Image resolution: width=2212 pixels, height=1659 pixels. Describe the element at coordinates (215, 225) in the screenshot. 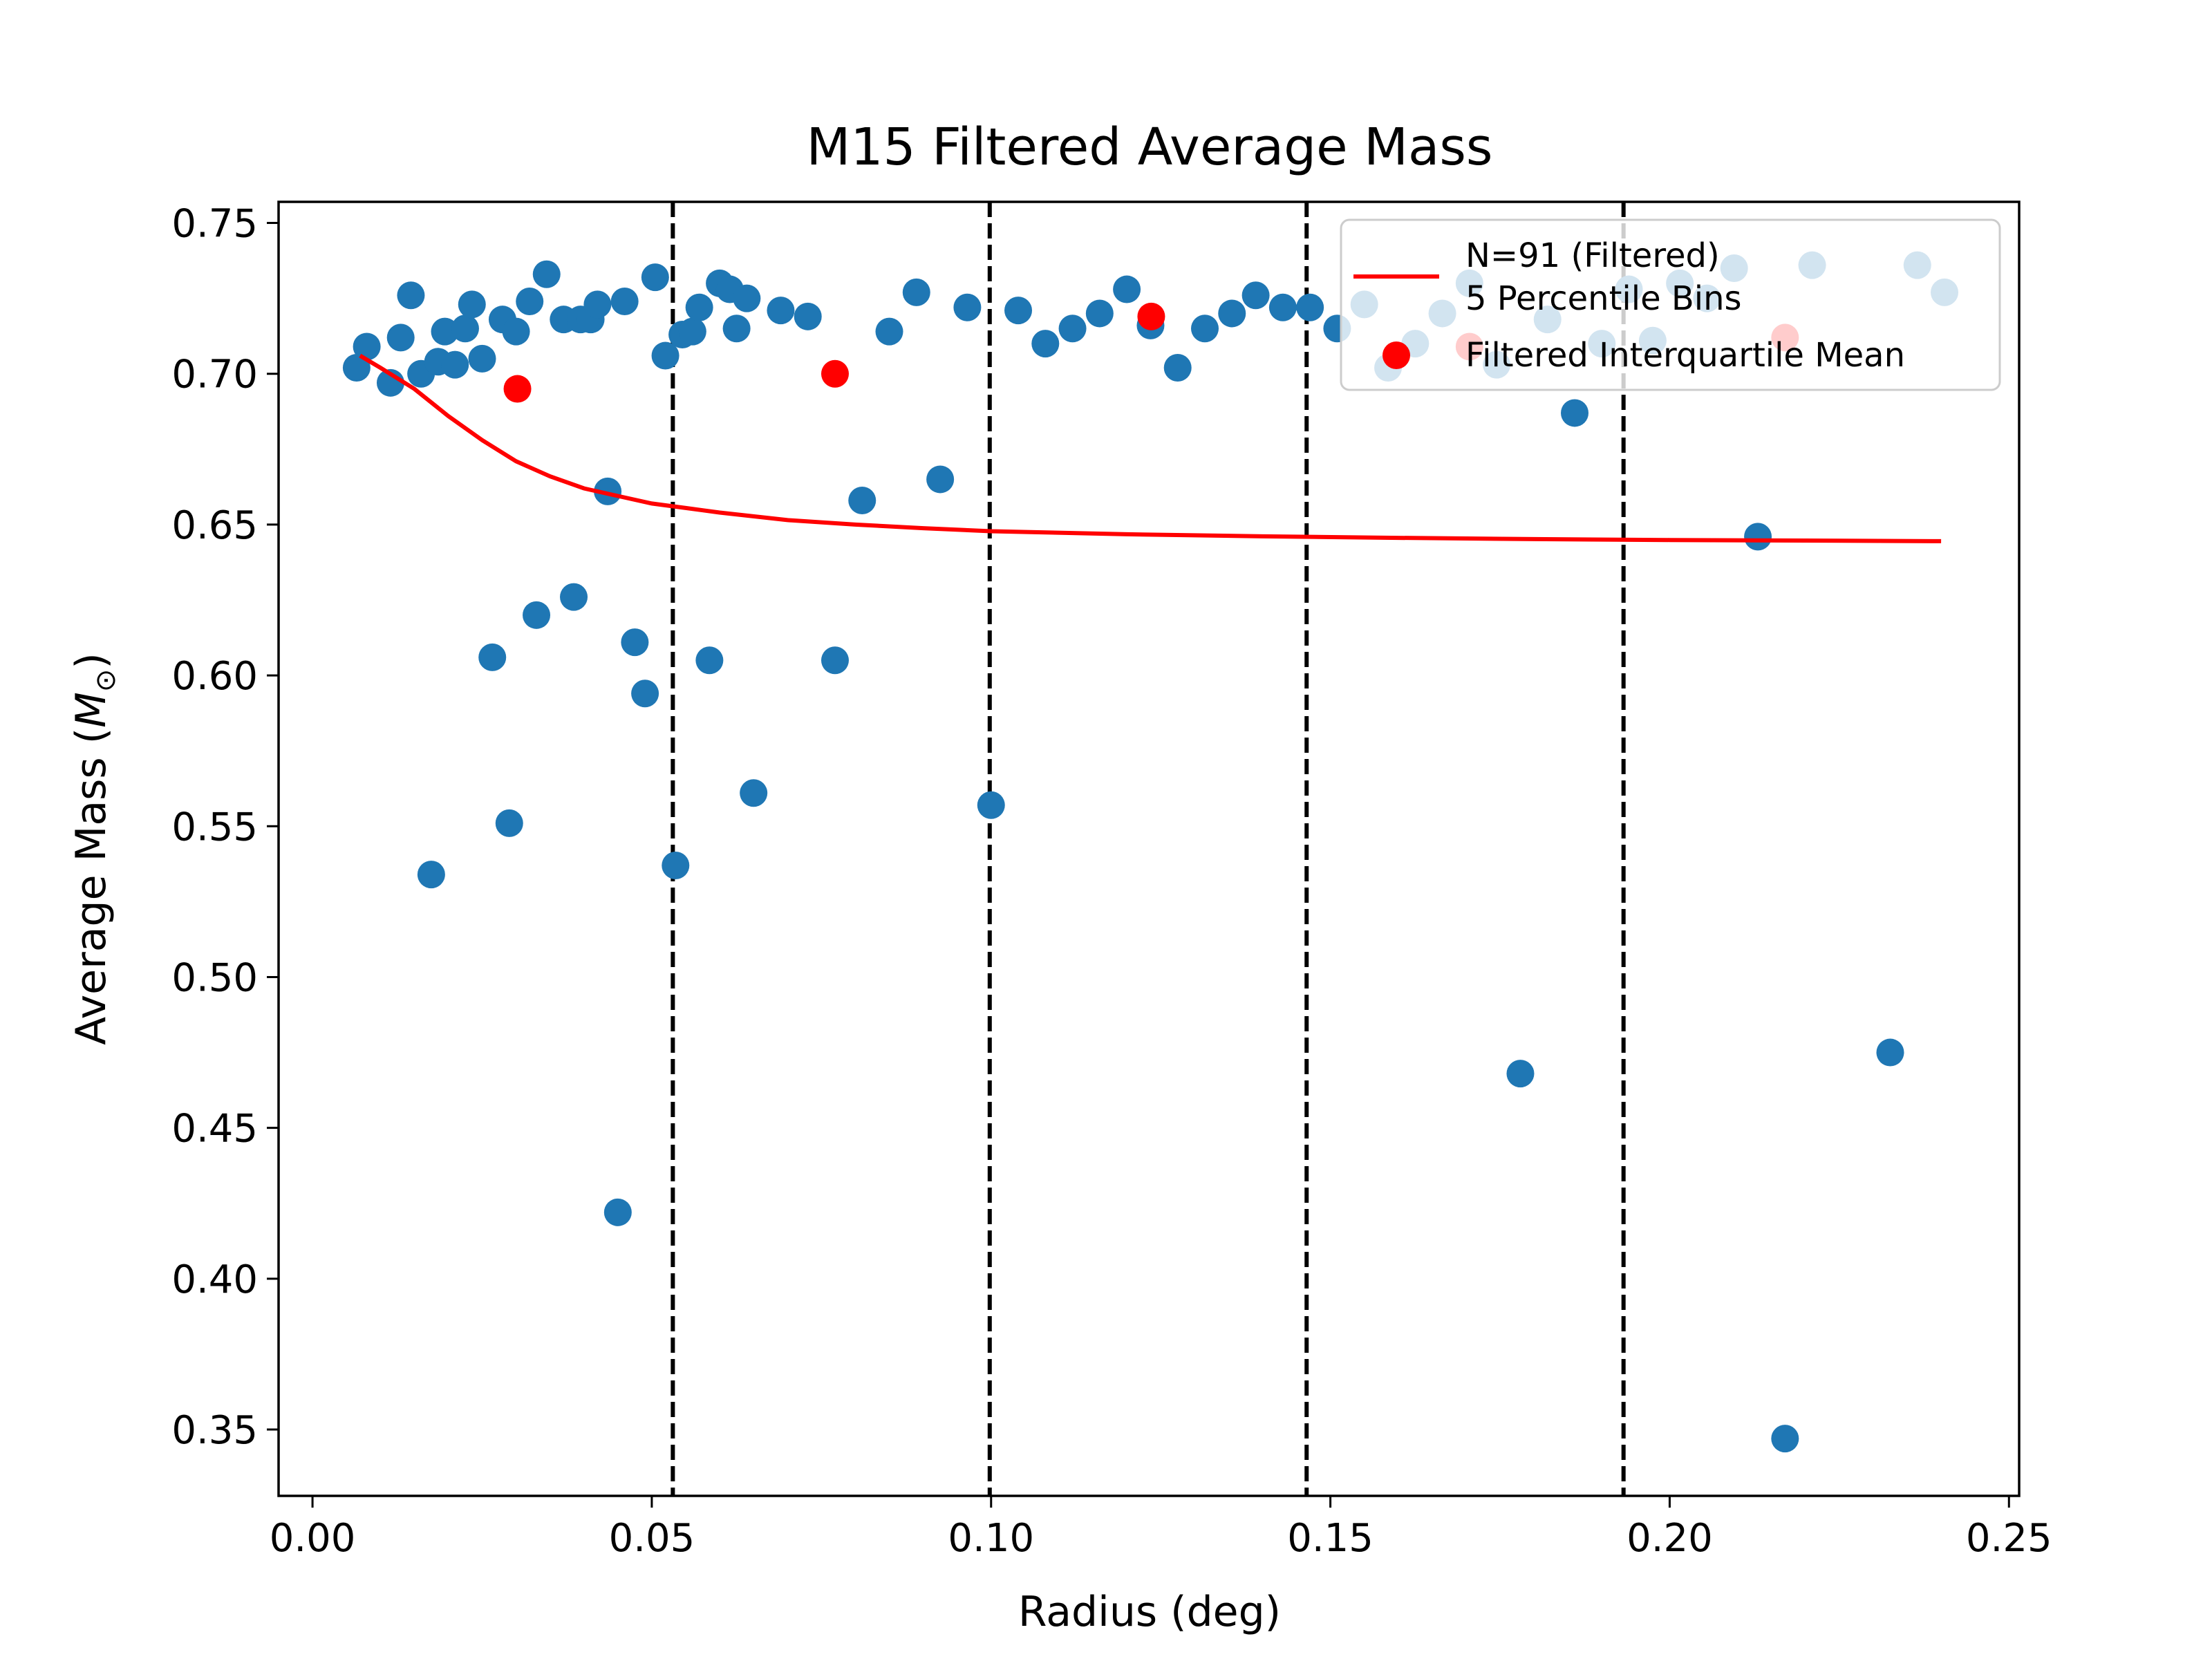

I see `y-tick-label: 0.75` at that location.